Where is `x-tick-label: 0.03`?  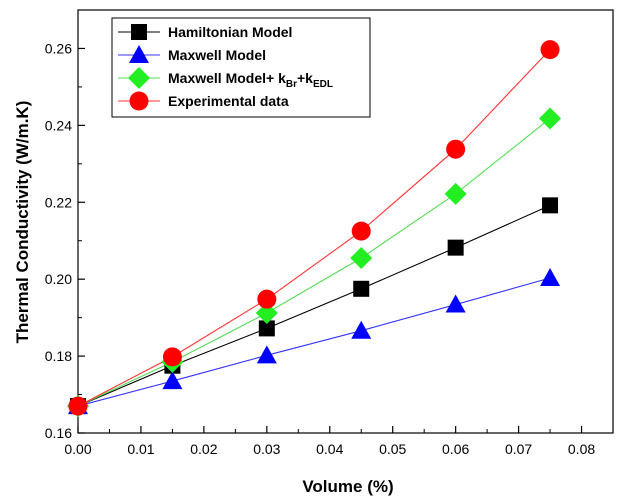 x-tick-label: 0.03 is located at coordinates (266, 449).